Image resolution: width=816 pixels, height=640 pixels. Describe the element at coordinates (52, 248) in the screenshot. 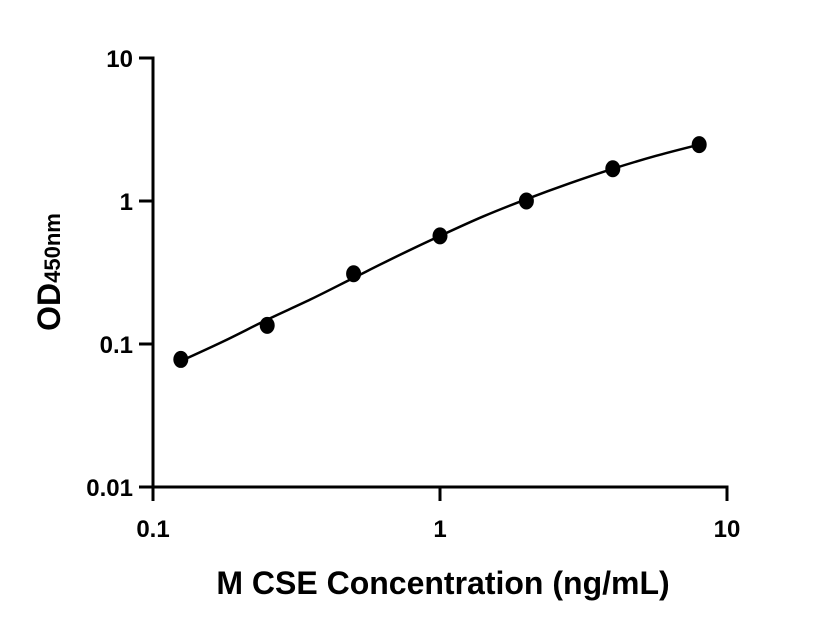

I see `y-axis-title-subscript: 450nm` at that location.